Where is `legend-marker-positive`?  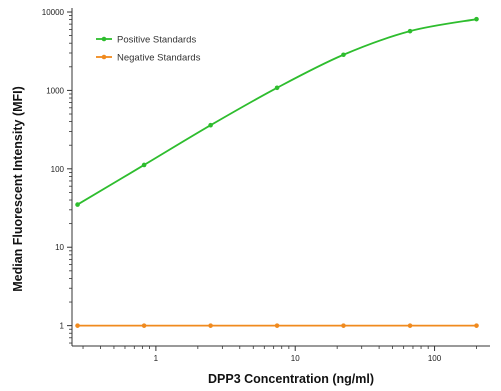
legend-marker-positive is located at coordinates (104, 39).